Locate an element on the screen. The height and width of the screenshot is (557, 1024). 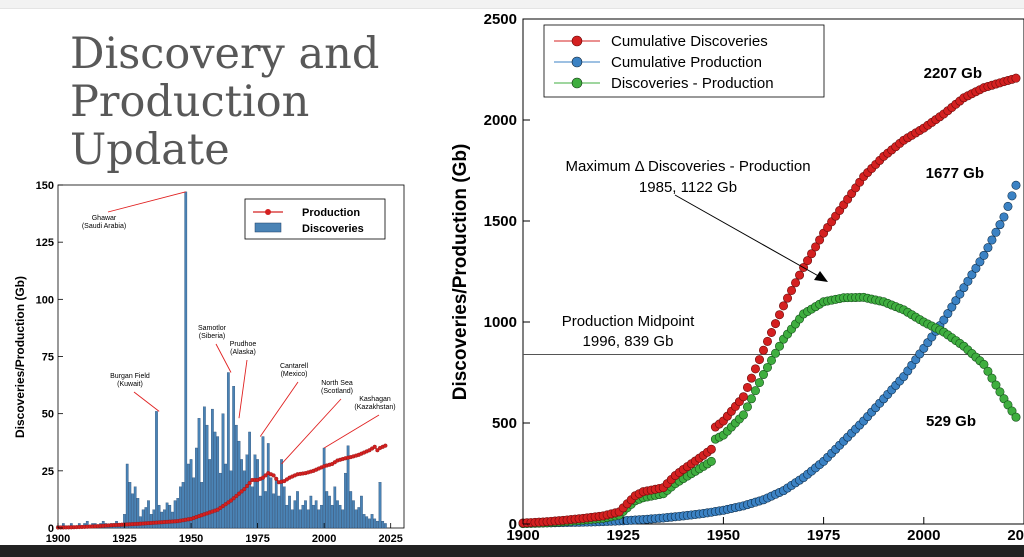
max-delta-arrow is located at coordinates (748, 236).